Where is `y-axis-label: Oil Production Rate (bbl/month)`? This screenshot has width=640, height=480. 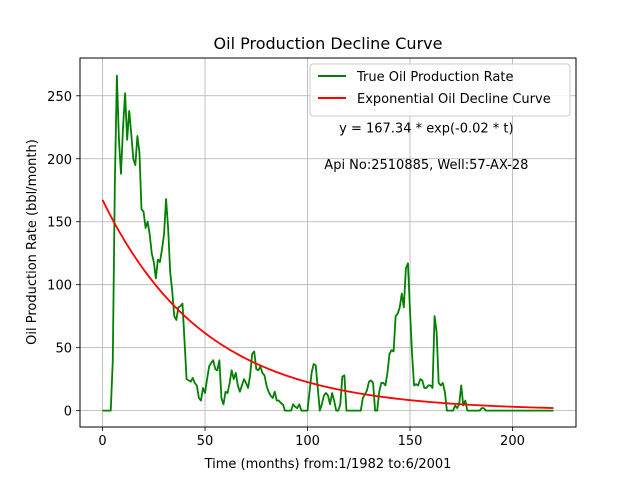
y-axis-label: Oil Production Rate (bbl/month) is located at coordinates (32, 242).